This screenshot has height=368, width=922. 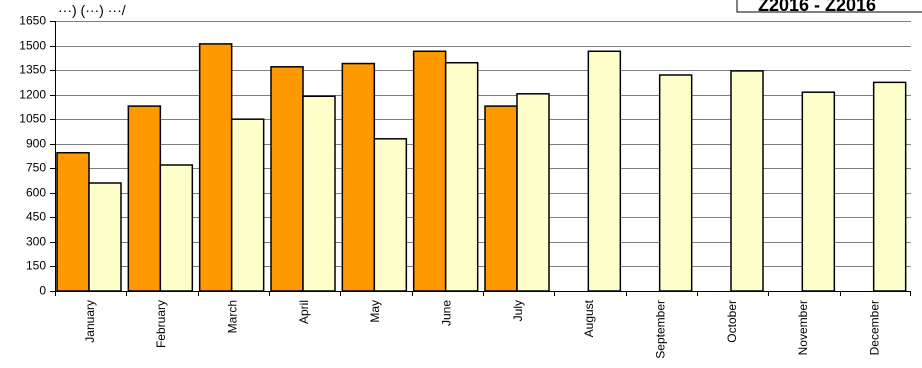 What do you see at coordinates (32, 95) in the screenshot?
I see `y-tick-label: 1200` at bounding box center [32, 95].